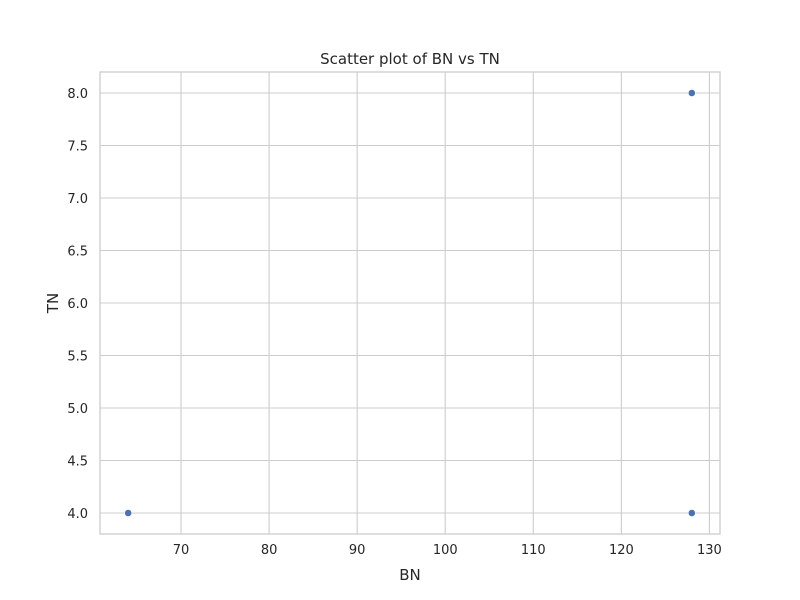 This screenshot has width=800, height=600. I want to click on y-tick-label: 4.0, so click(77, 514).